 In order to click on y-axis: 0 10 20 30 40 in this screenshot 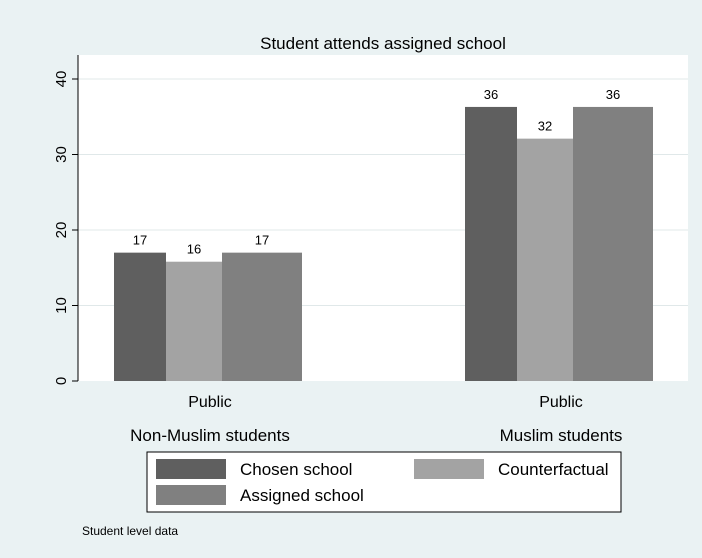, I will do `click(66, 220)`.